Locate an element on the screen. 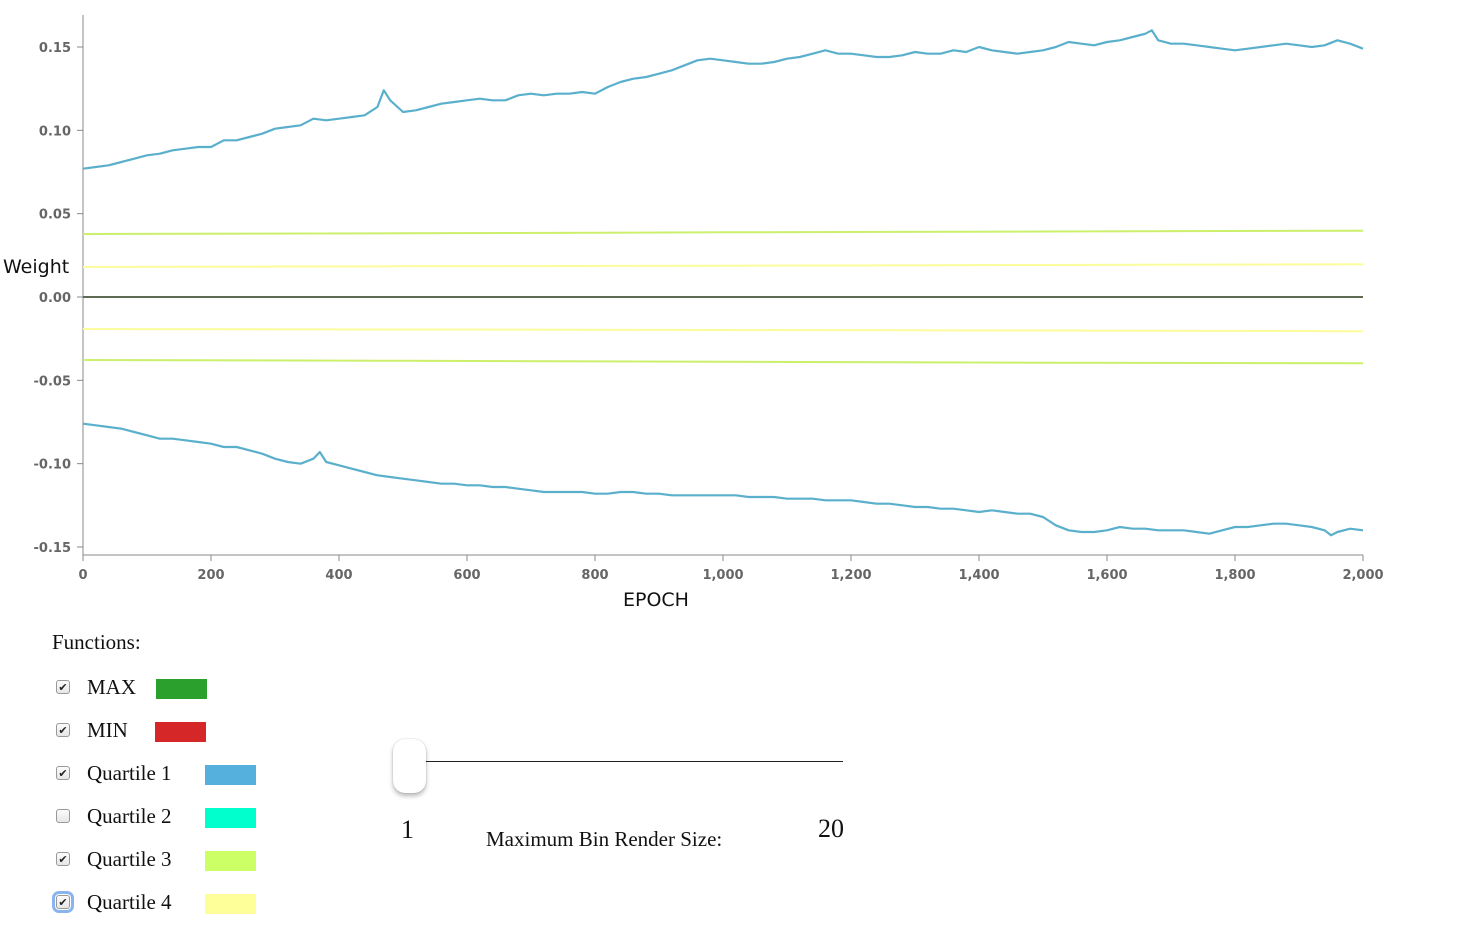 The image size is (1480, 935). series-line-quartile3-lower is located at coordinates (723, 362).